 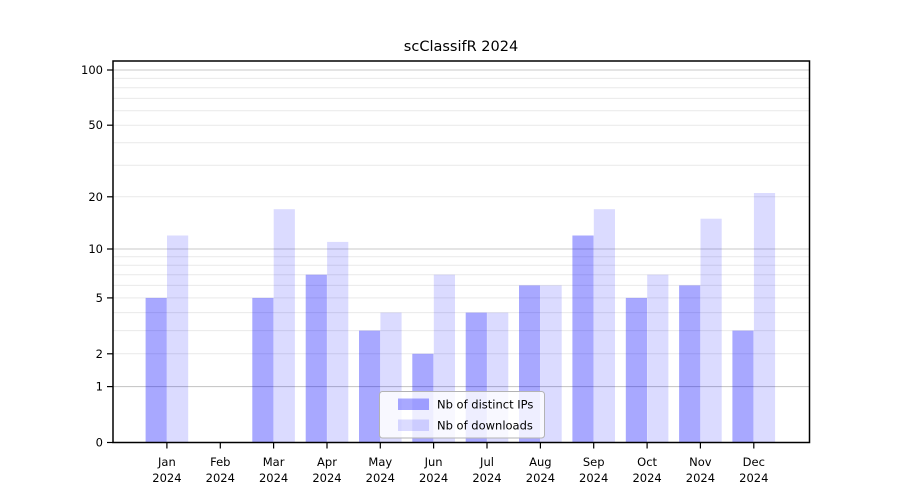 What do you see at coordinates (284, 326) in the screenshot?
I see `bar-mar-downloads` at bounding box center [284, 326].